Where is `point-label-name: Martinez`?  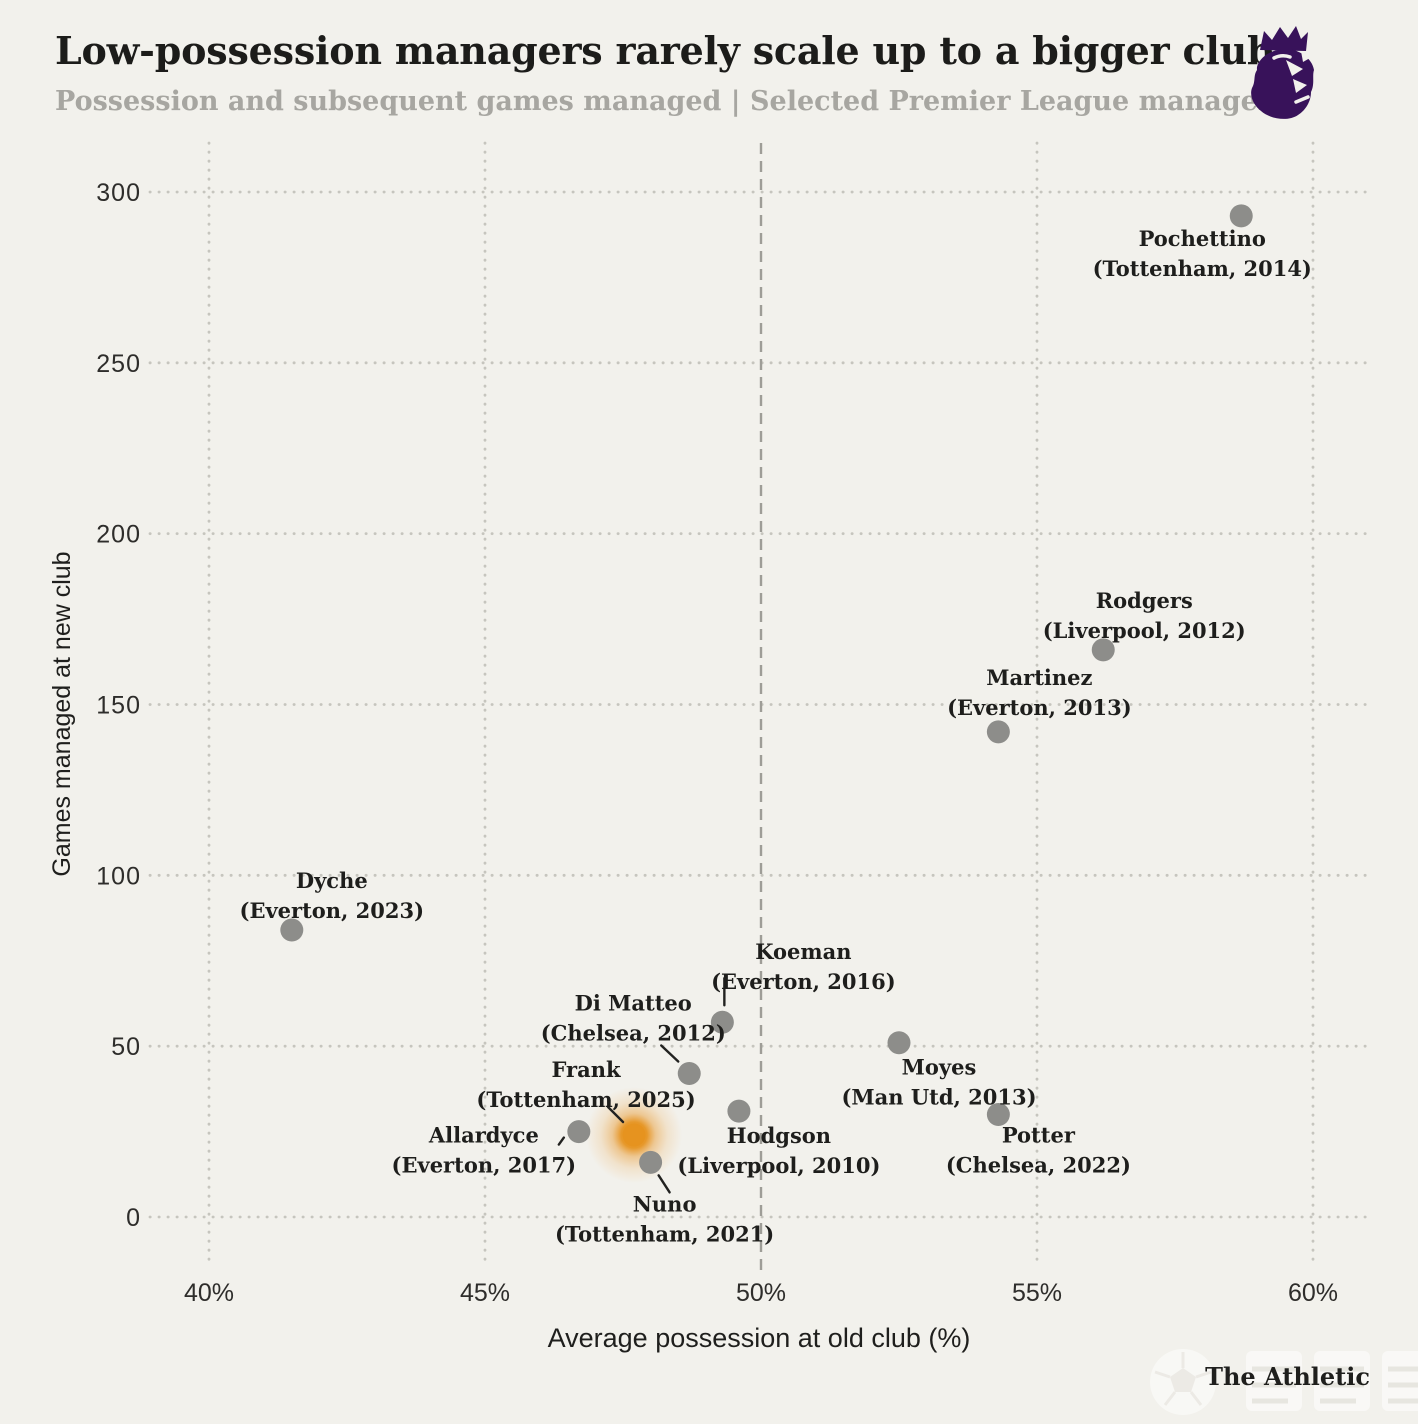 point-label-name: Martinez is located at coordinates (1039, 677).